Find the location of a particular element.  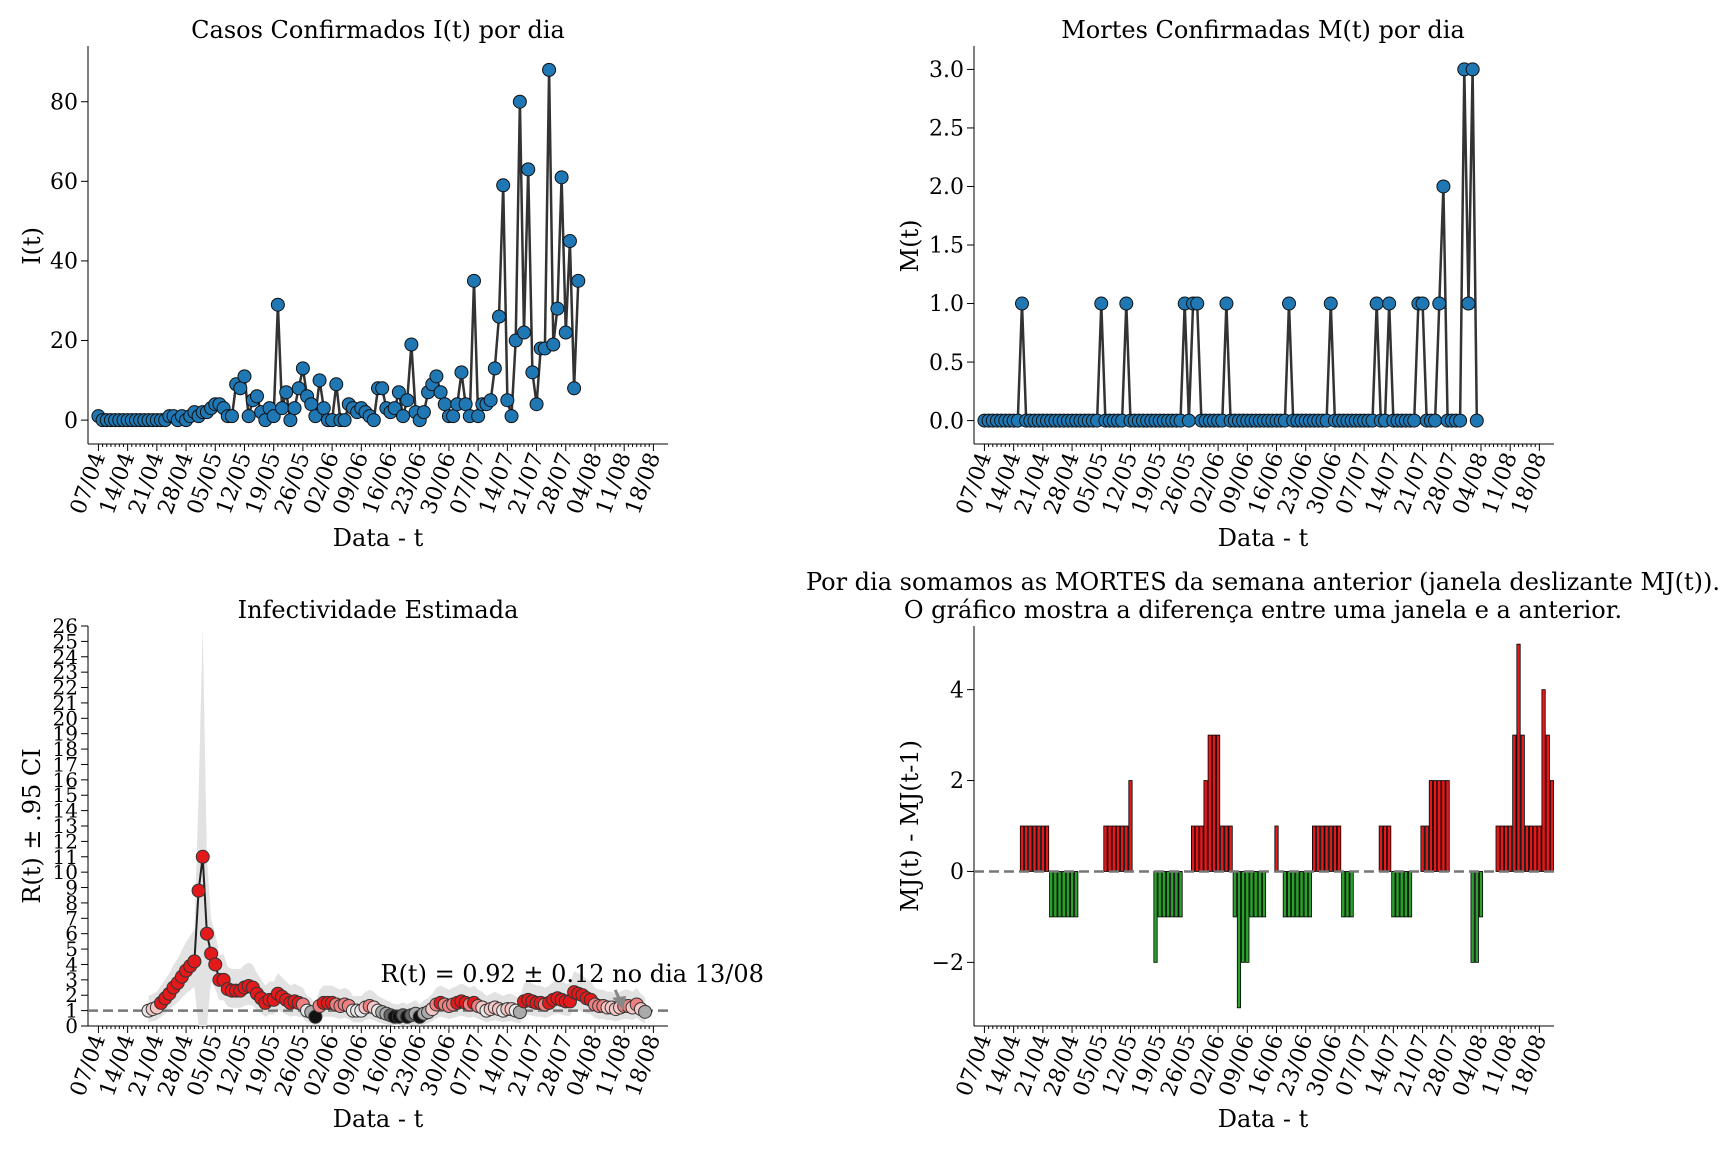

y-tick-label: 20 is located at coordinates (64, 341).